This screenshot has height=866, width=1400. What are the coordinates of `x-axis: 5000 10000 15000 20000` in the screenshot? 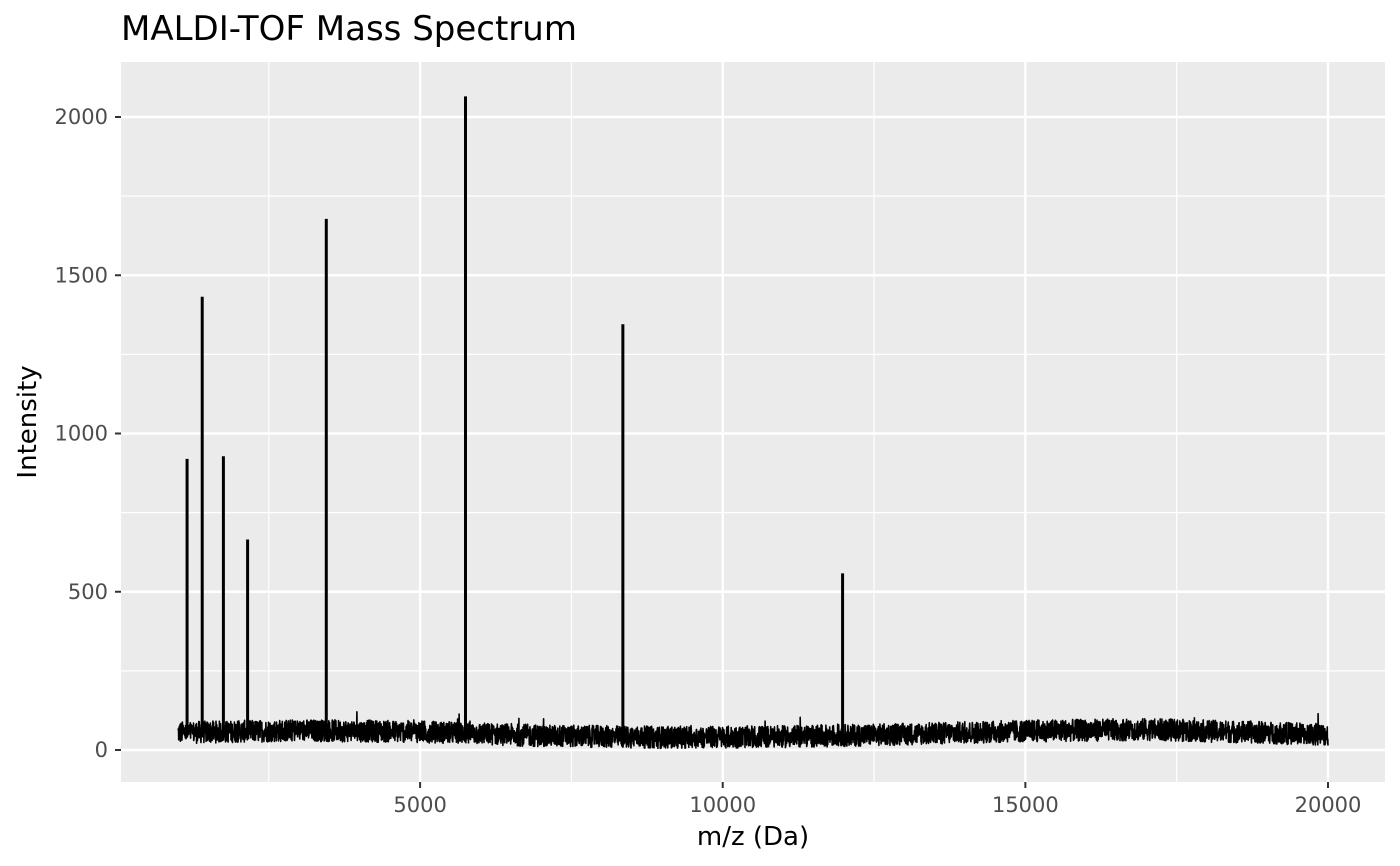 It's located at (877, 799).